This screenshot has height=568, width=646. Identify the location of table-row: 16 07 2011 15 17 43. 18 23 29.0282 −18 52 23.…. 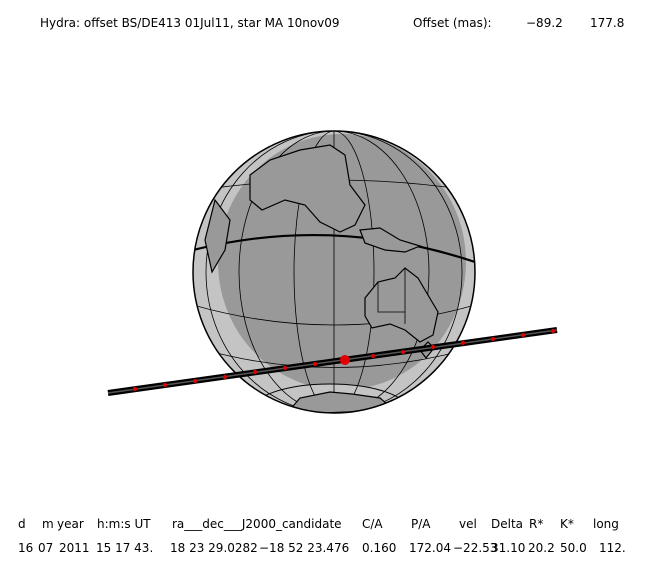
(322, 548).